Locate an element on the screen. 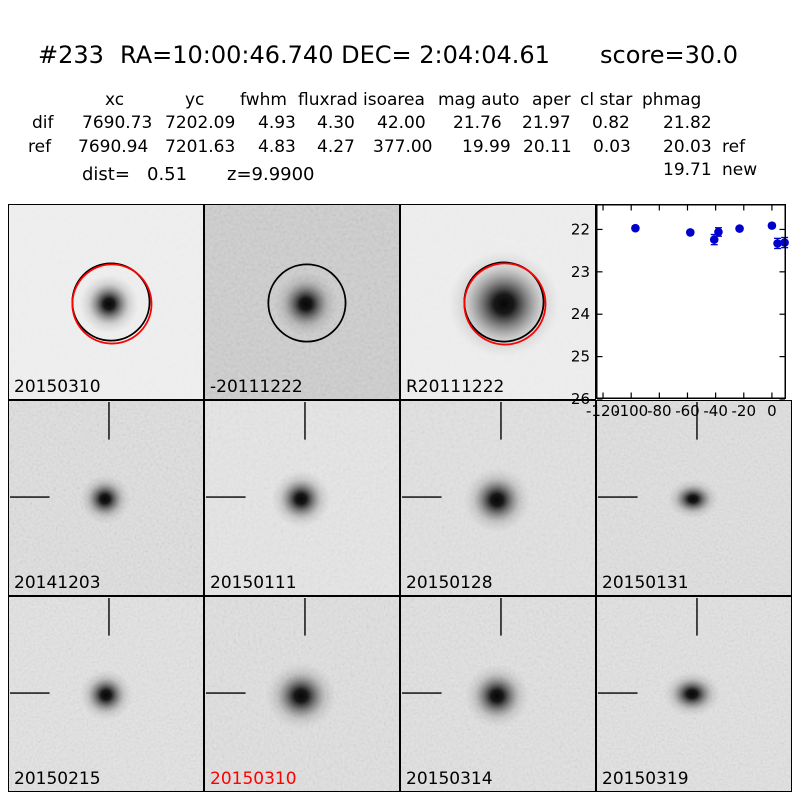 The width and height of the screenshot is (800, 800). panel-date-label: 20141203 is located at coordinates (57, 583).